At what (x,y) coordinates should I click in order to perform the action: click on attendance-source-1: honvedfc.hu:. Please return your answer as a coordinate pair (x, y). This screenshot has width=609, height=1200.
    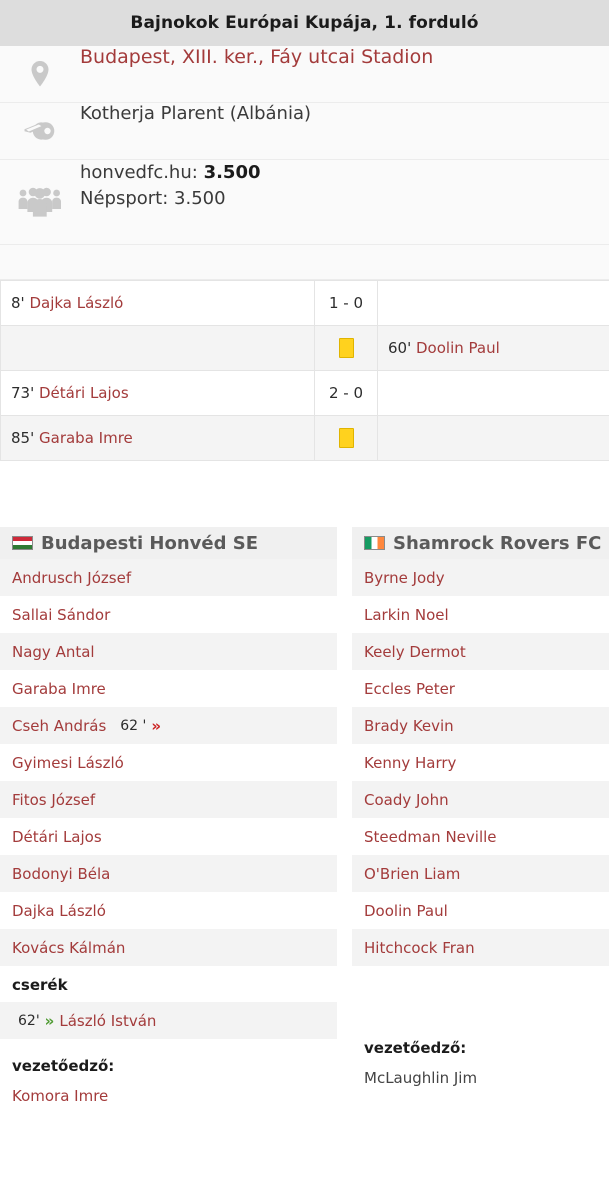
    Looking at the image, I should click on (139, 172).